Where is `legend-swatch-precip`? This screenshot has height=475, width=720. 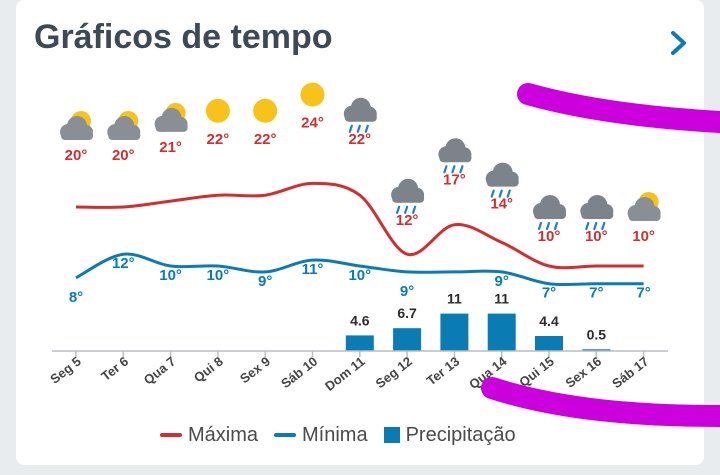 legend-swatch-precip is located at coordinates (391, 435).